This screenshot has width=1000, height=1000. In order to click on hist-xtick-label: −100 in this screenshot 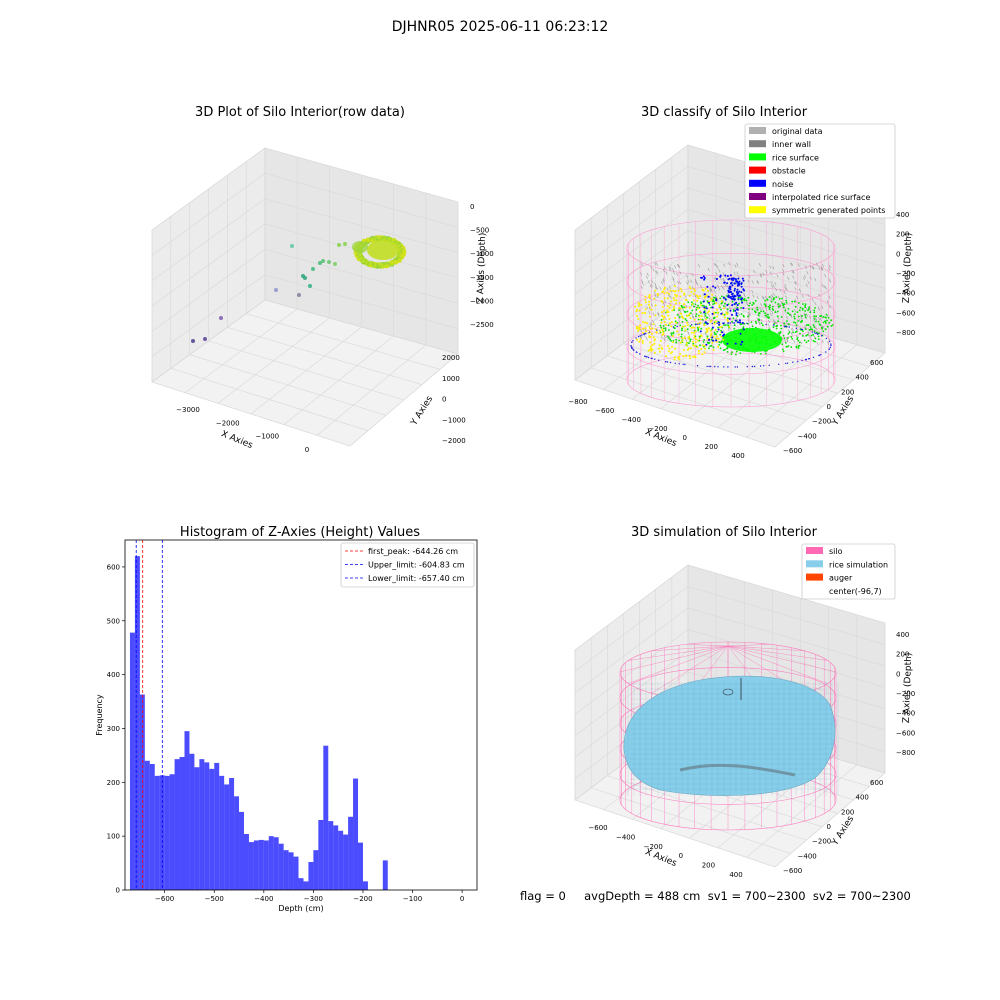, I will do `click(412, 899)`.